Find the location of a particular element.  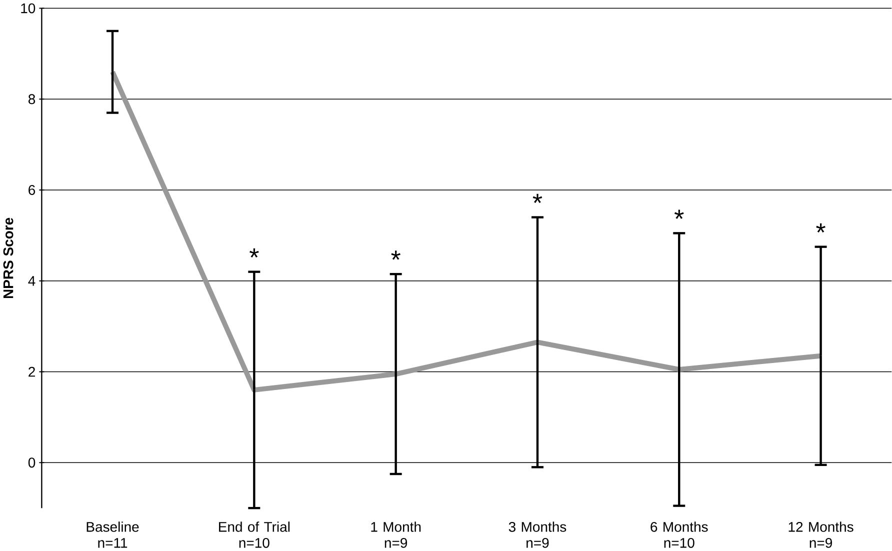

x-tick-label: 12 Months n=9 is located at coordinates (821, 534).